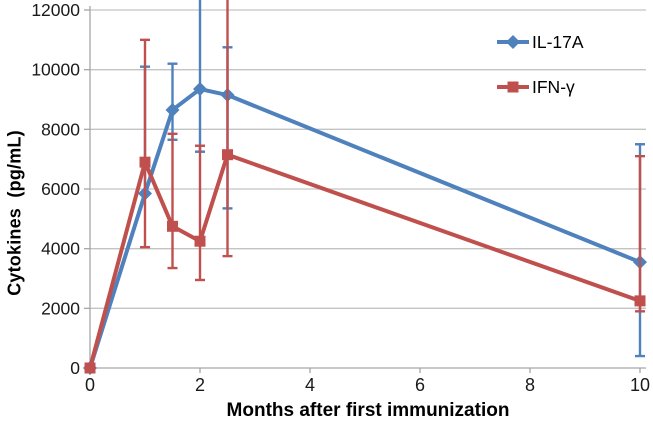  I want to click on x-tick-label: 4, so click(310, 385).